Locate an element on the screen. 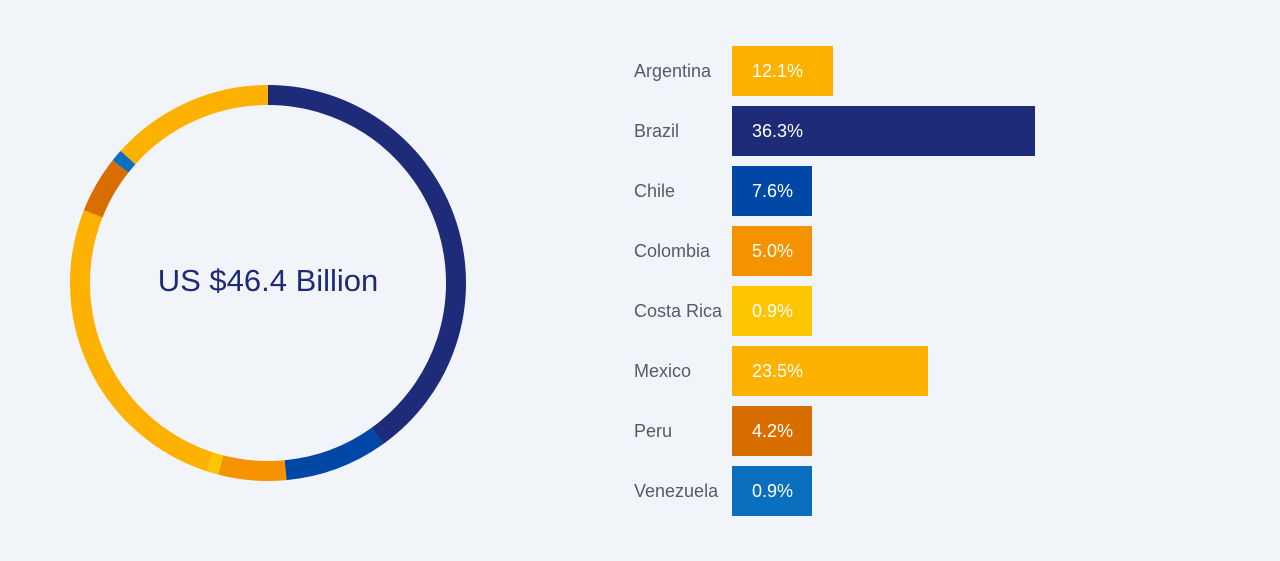 The height and width of the screenshot is (561, 1280). bar-mexico: 23.5% is located at coordinates (830, 371).